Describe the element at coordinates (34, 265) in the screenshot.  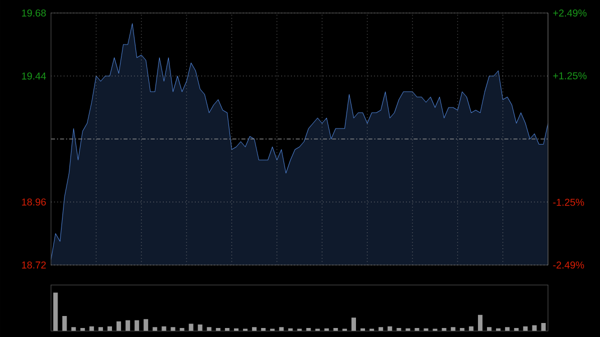
I see `y-tick-label: 18.72` at that location.